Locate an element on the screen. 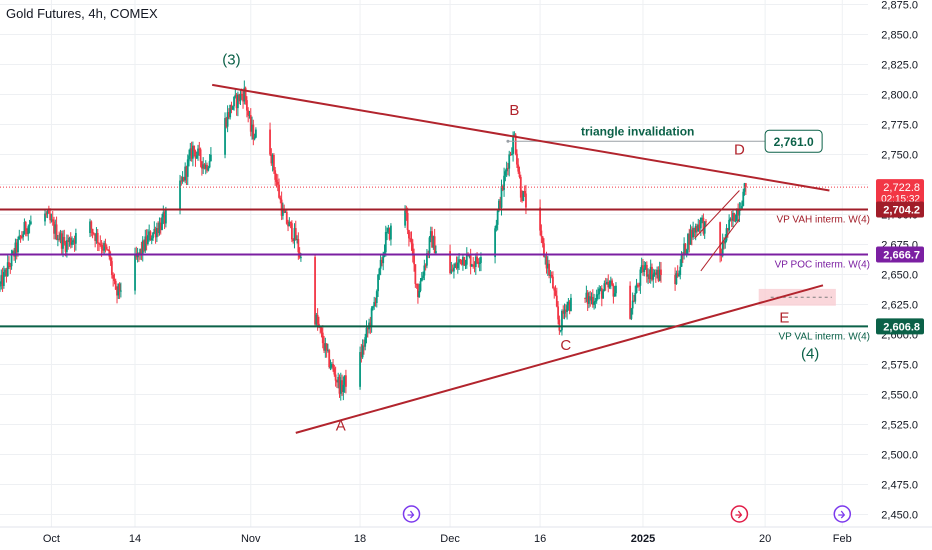  price-axis-bg is located at coordinates (902, 275).